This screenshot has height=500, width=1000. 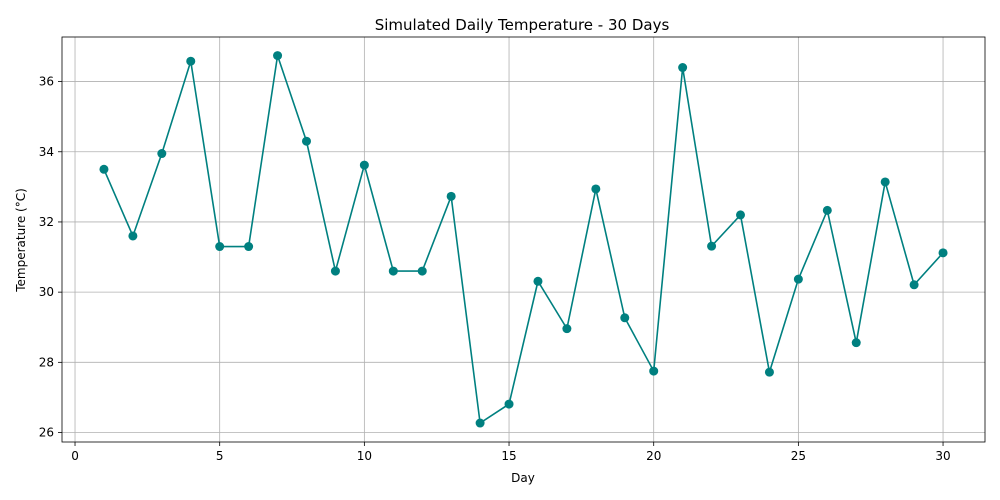 I want to click on x-tick-label: 10, so click(x=364, y=456).